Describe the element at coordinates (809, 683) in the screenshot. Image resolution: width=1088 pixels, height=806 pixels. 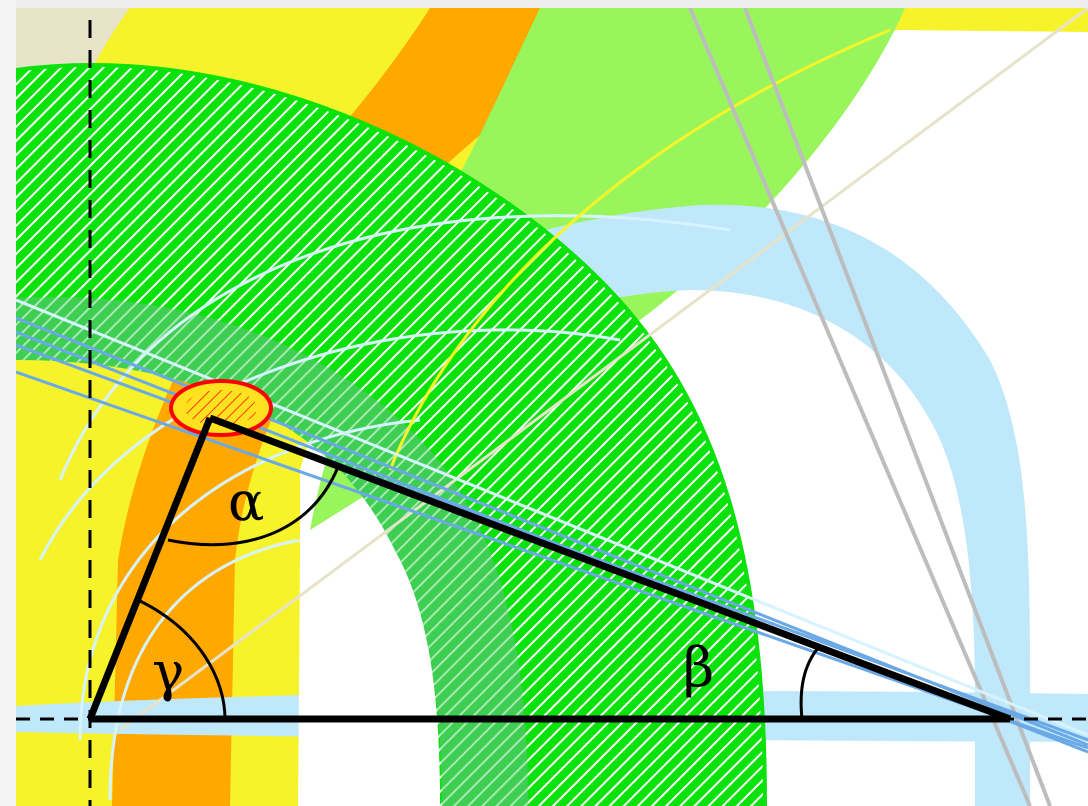
I see `beta-arc` at that location.